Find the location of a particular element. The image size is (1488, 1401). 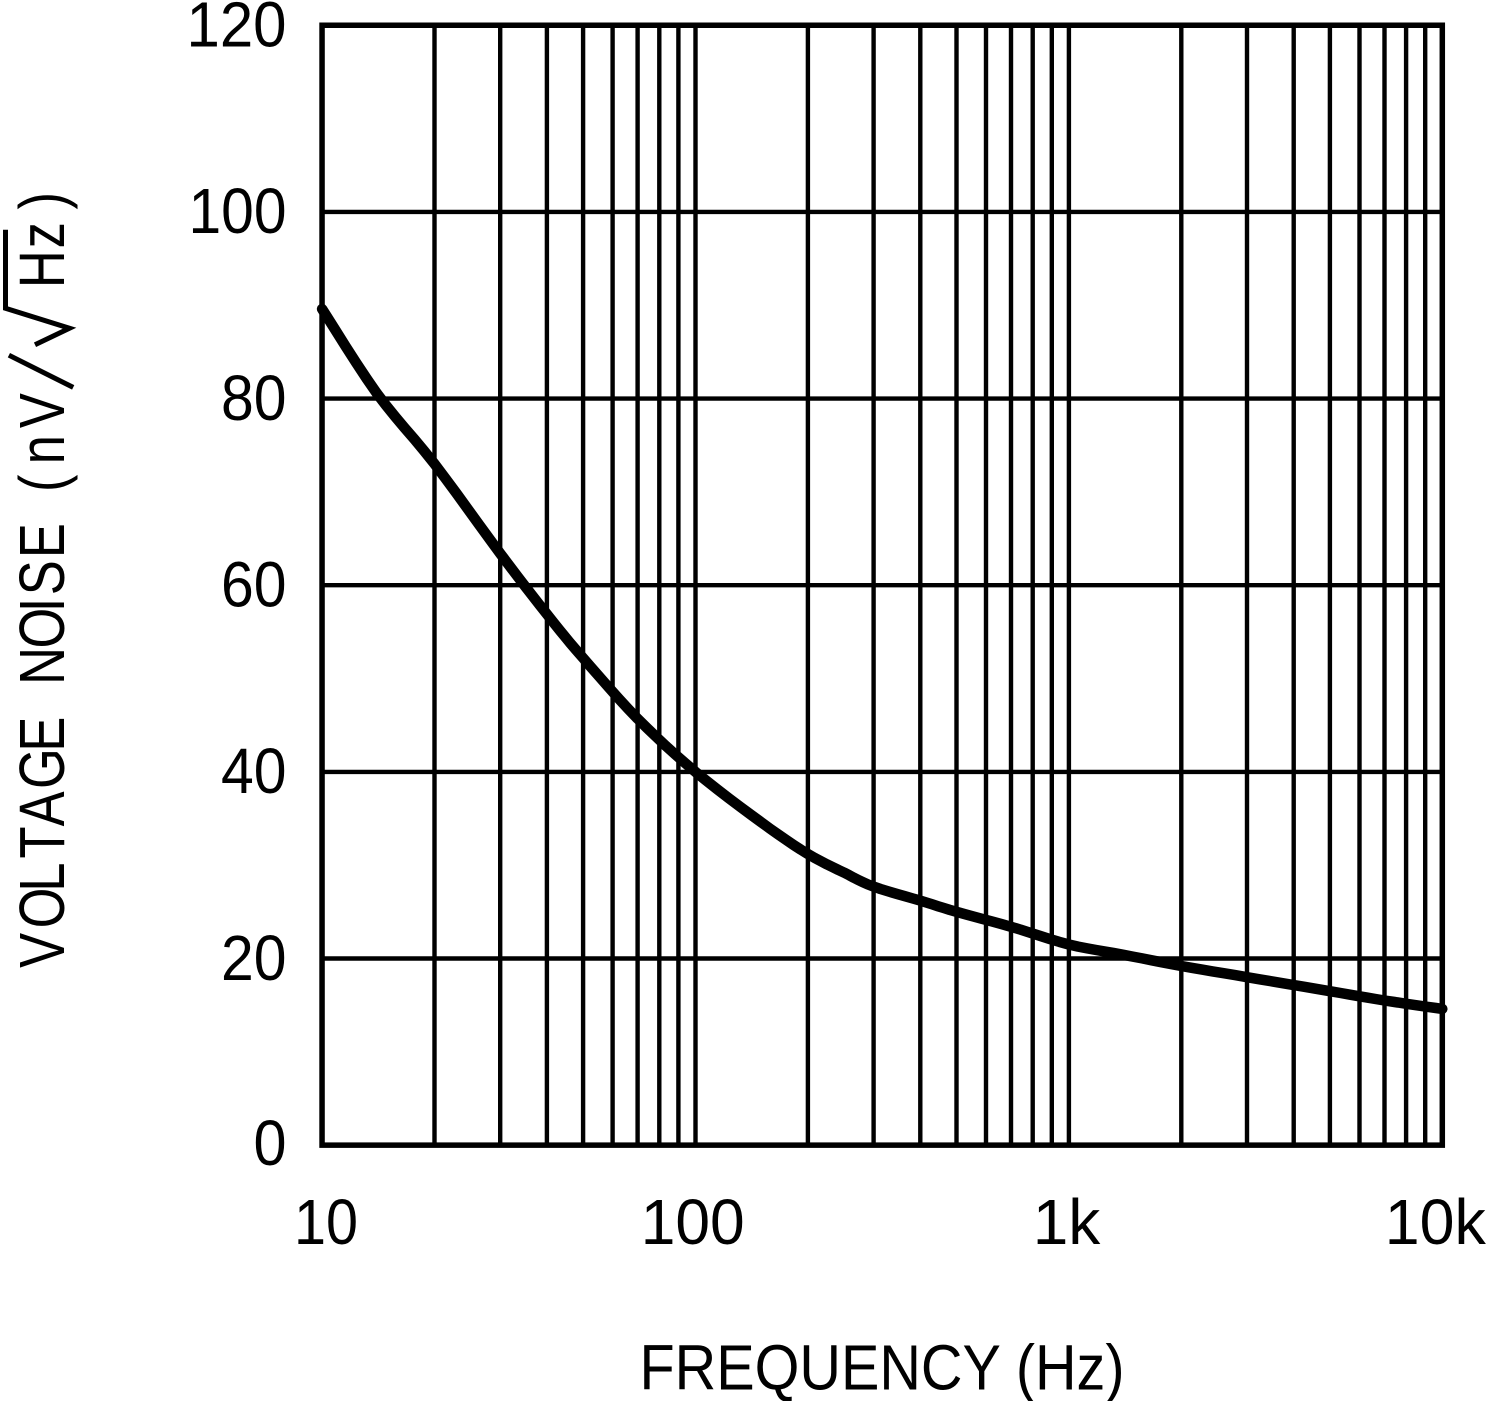

svg-text: 40 is located at coordinates (254, 771).